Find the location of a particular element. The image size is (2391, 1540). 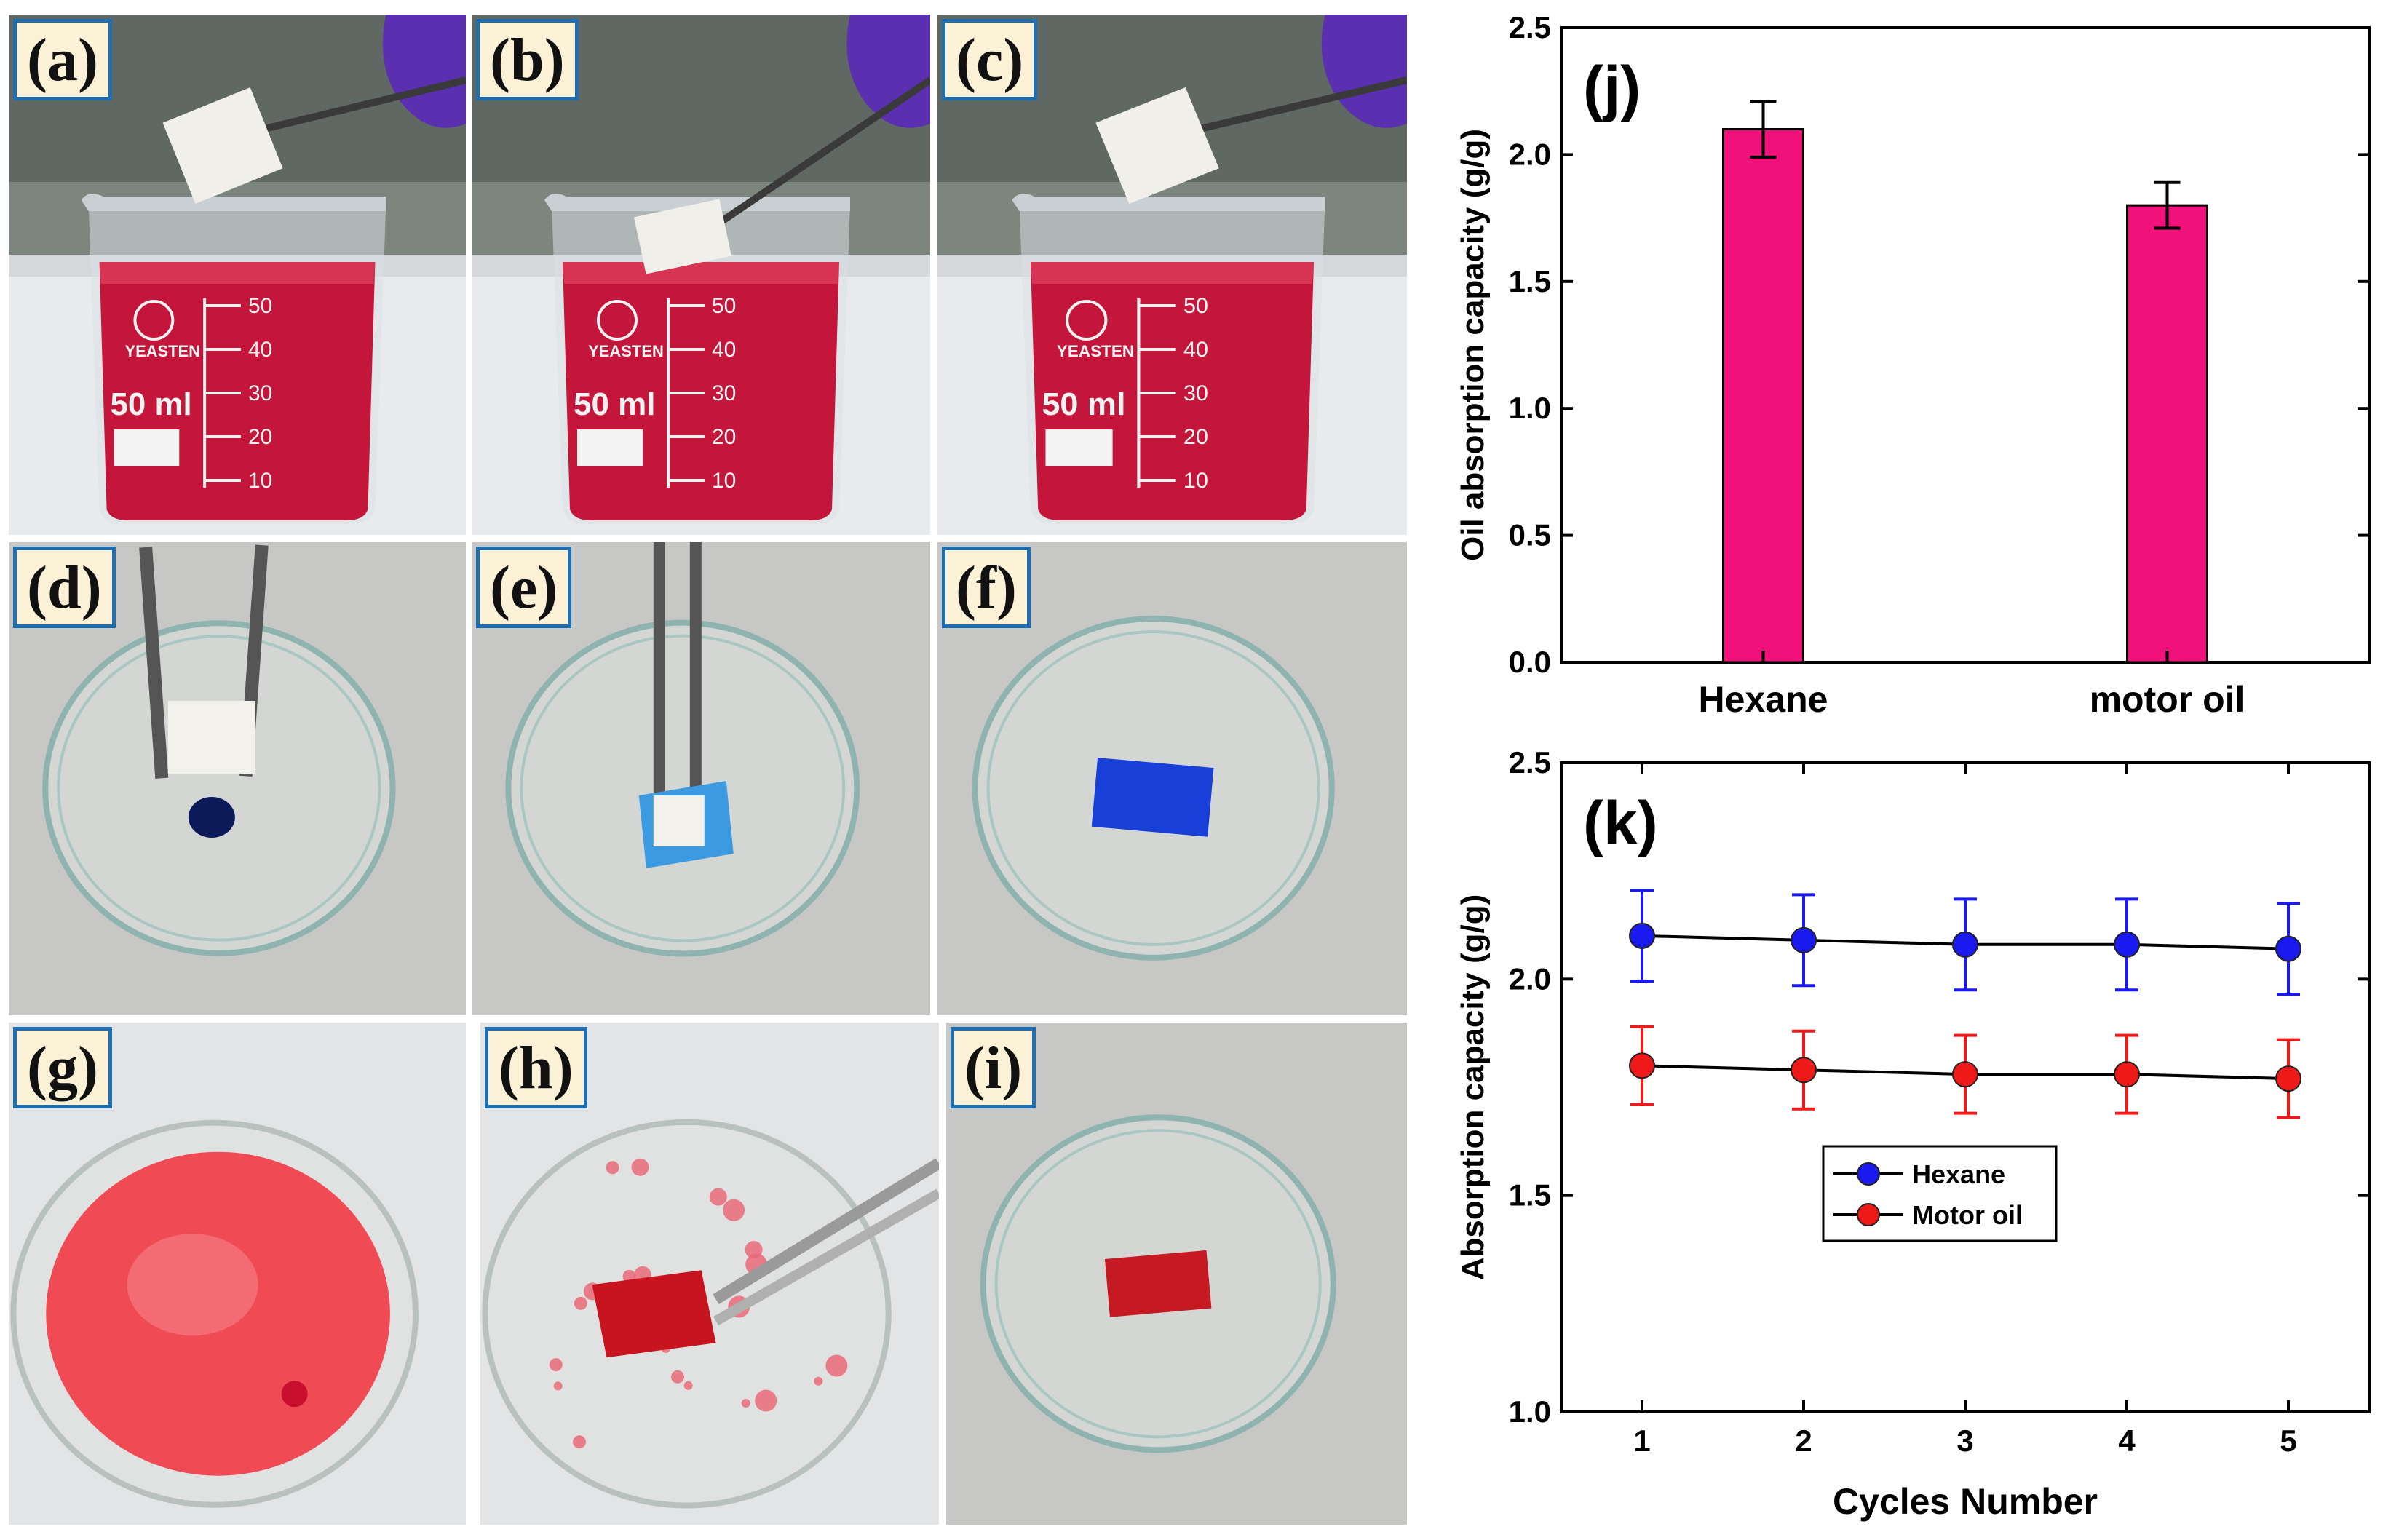

y-tick-label: 0.5 is located at coordinates (1530, 535).